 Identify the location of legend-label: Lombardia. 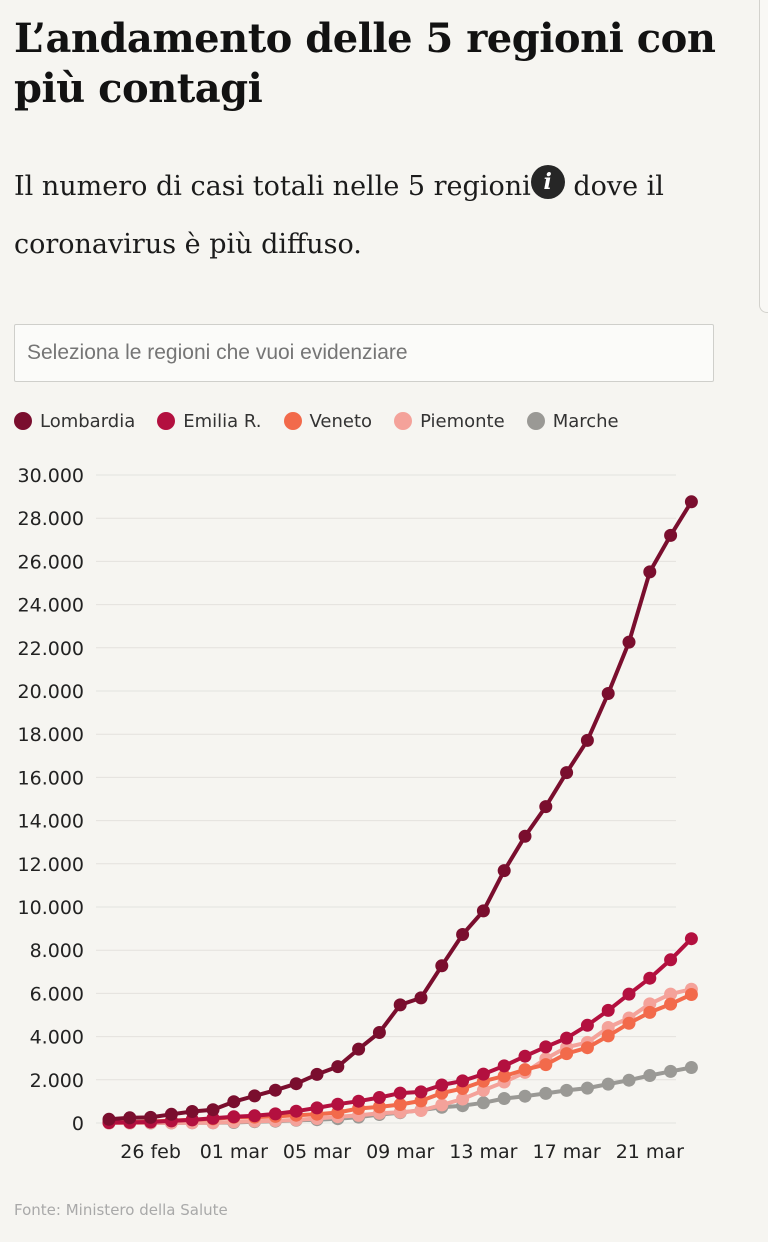
(88, 421).